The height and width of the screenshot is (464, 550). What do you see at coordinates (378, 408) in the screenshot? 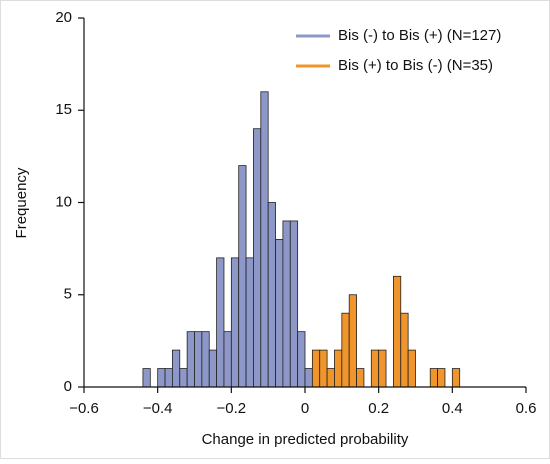
I see `x-tick-label: 0.2` at bounding box center [378, 408].